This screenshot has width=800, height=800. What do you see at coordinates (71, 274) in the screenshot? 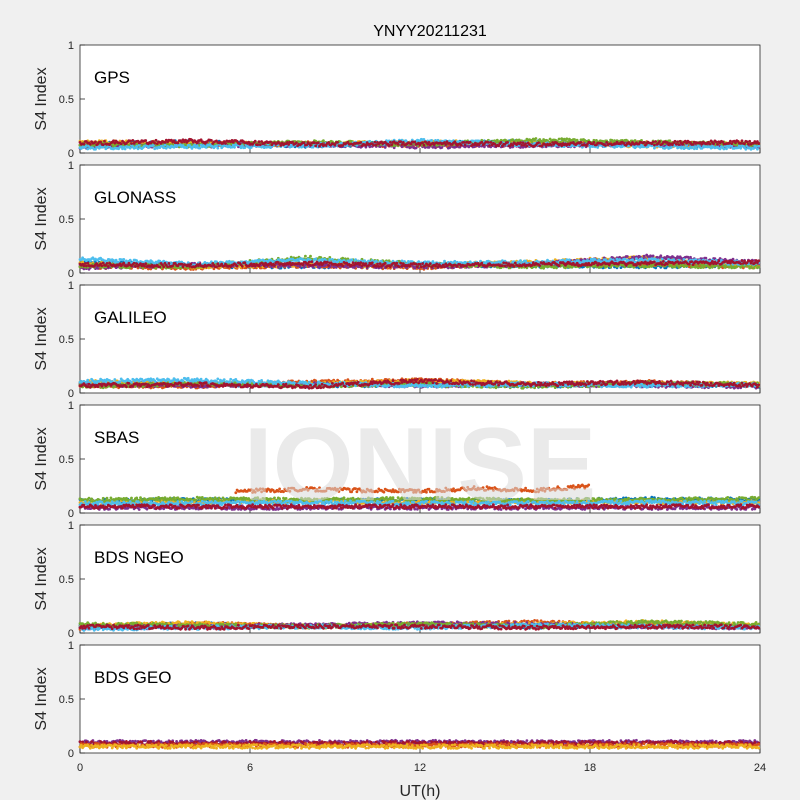
I see `y-tick-label: 0` at bounding box center [71, 274].